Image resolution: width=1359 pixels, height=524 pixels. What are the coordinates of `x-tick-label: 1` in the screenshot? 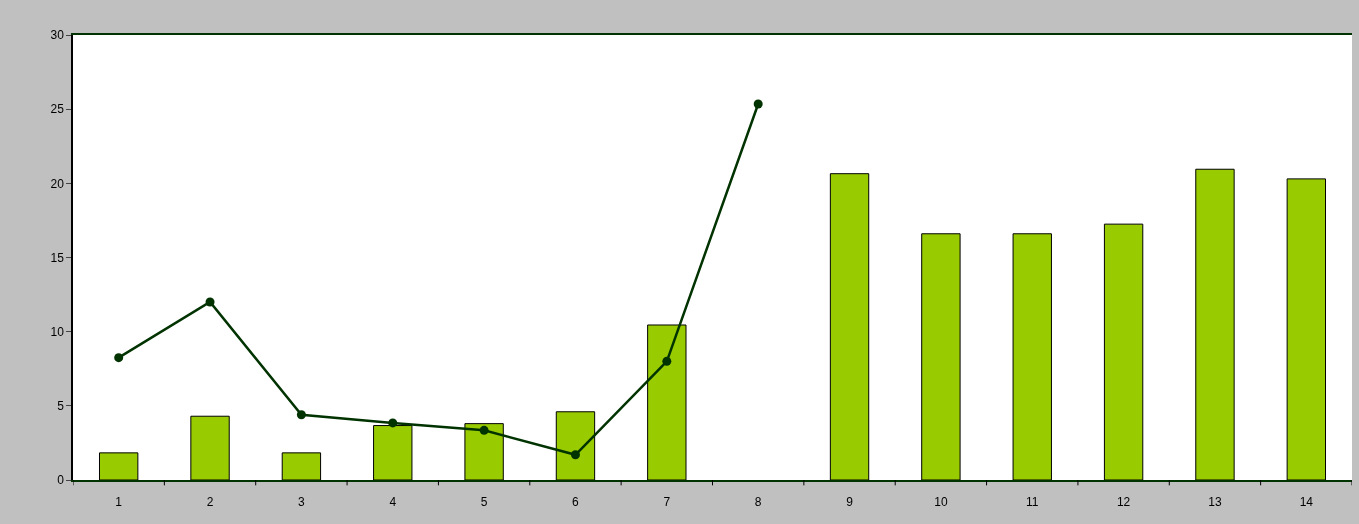 It's located at (119, 502).